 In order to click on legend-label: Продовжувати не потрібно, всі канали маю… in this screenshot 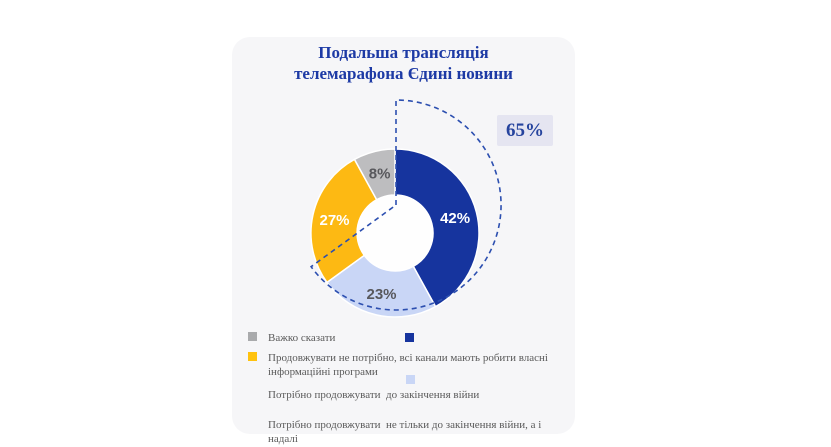, I will do `click(409, 365)`.